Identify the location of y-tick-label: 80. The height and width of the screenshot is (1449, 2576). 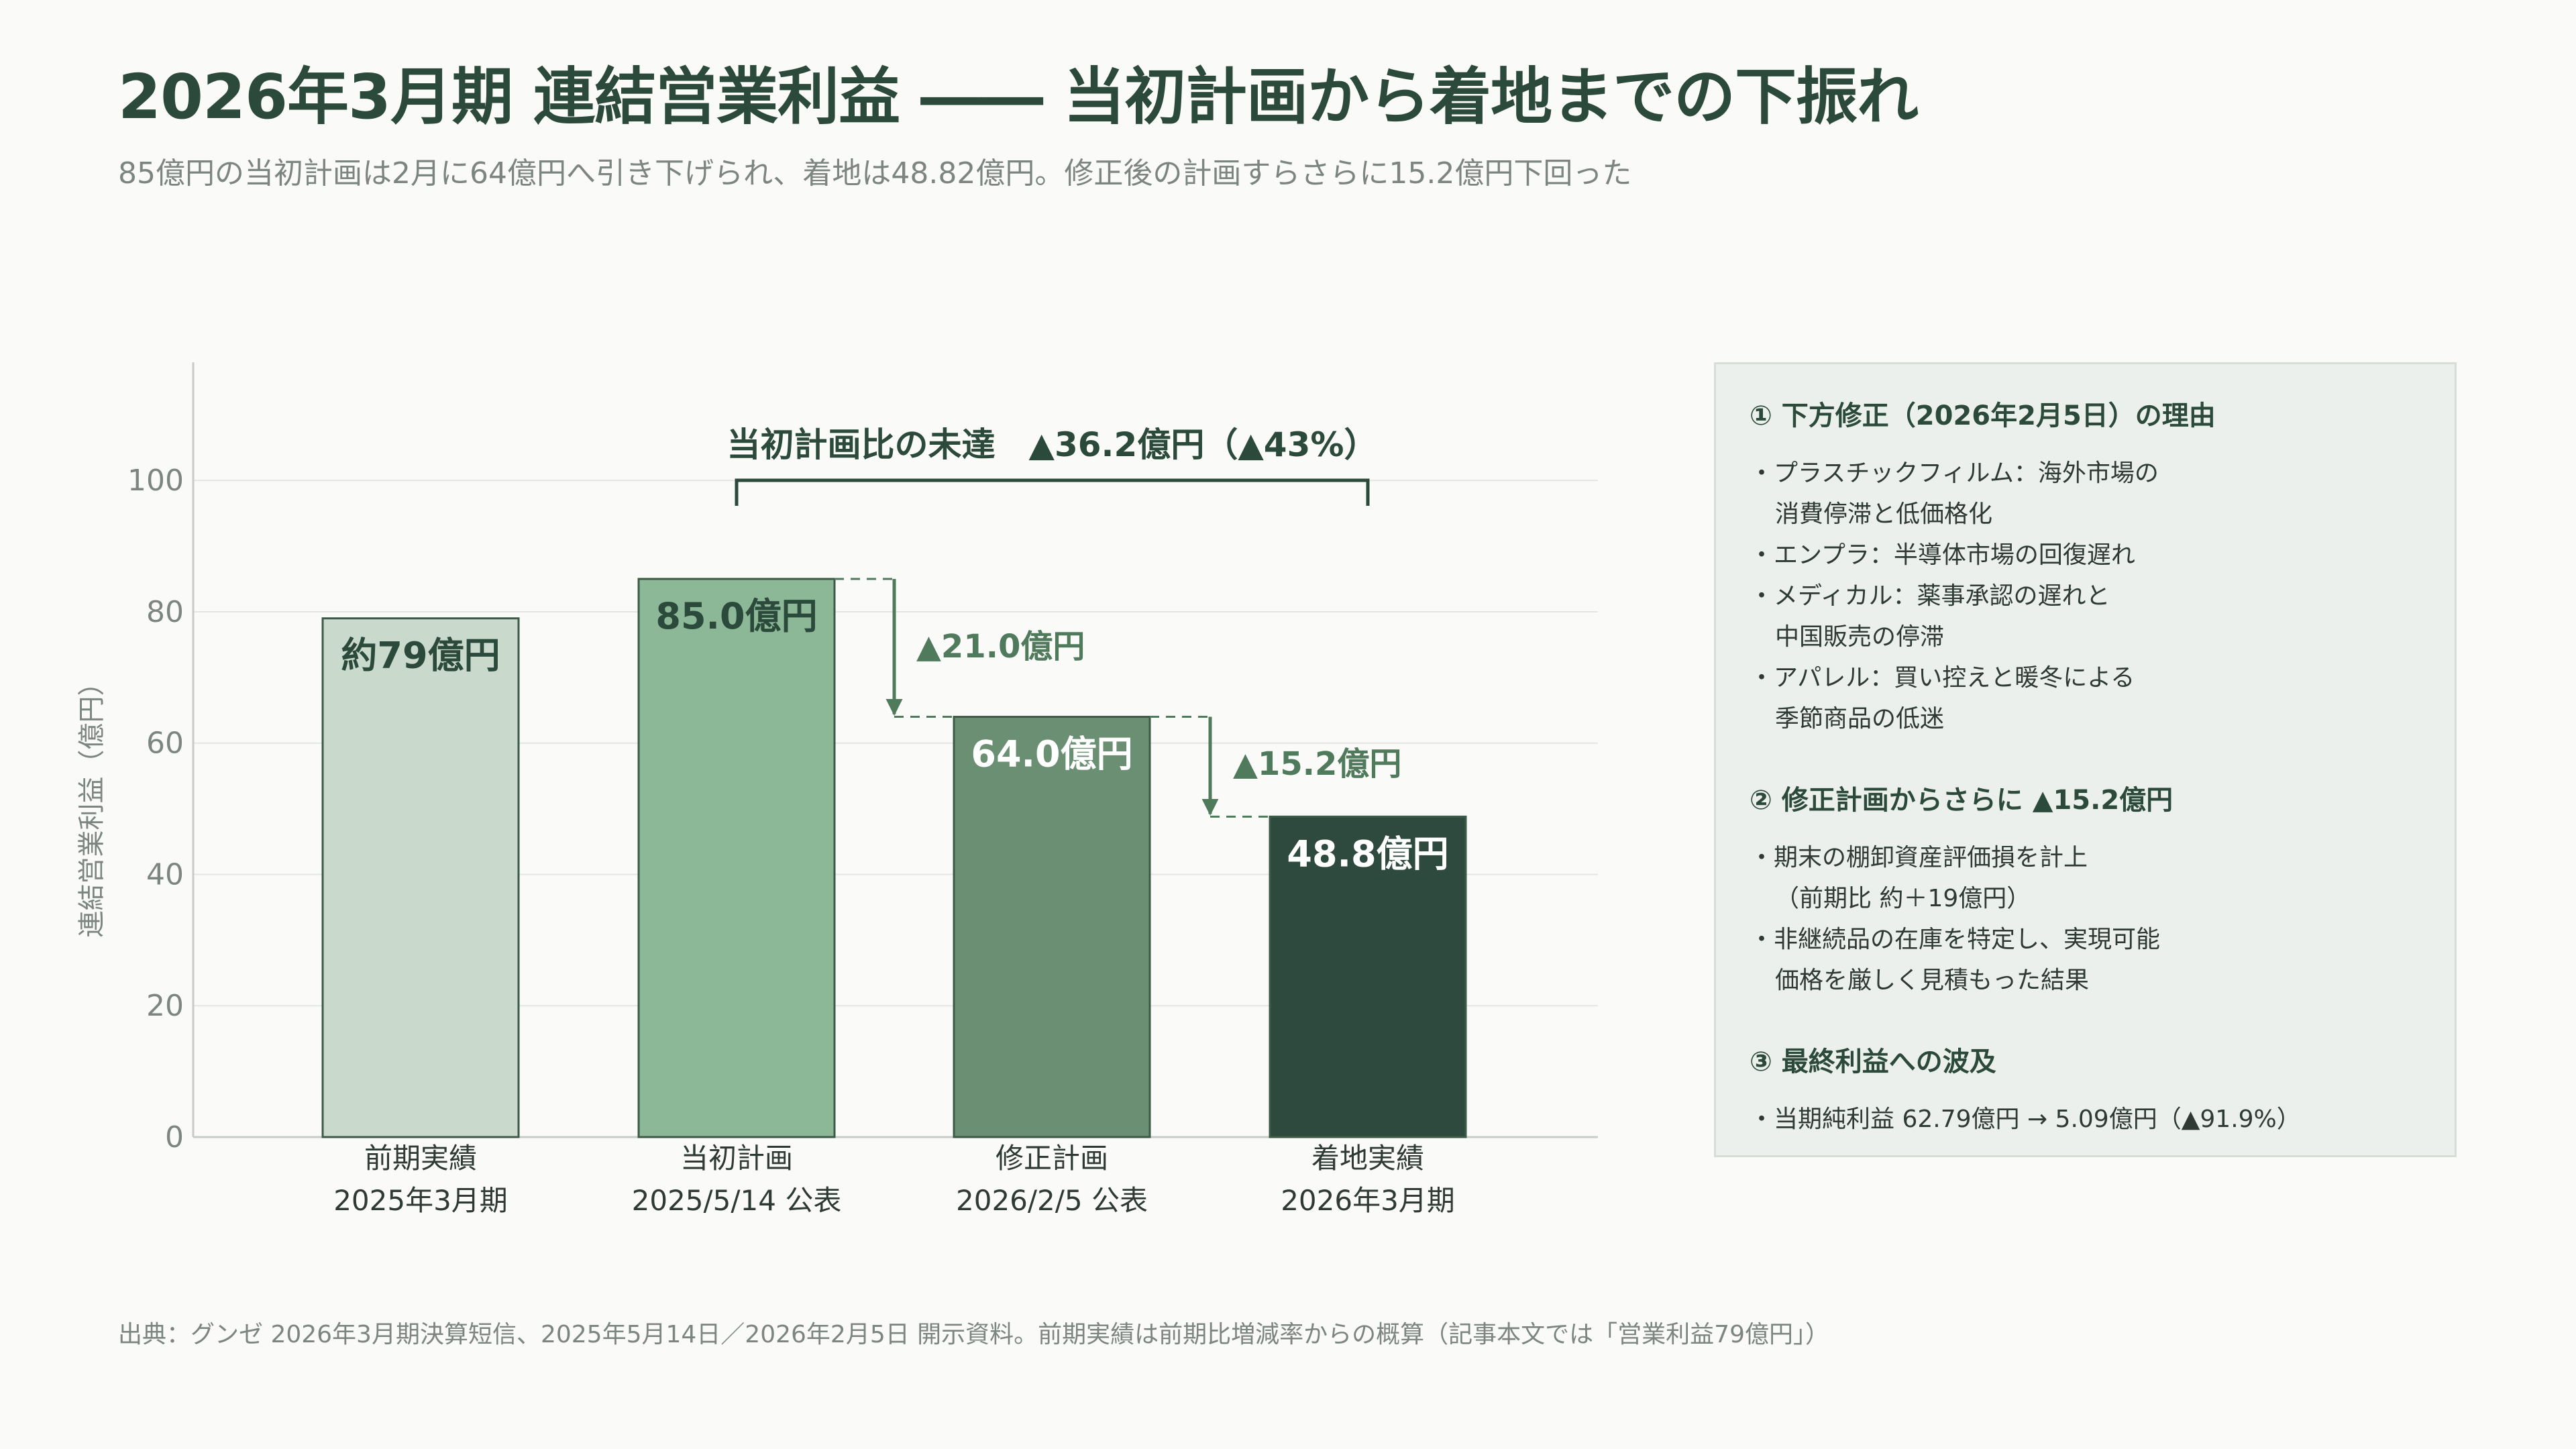
(165, 612).